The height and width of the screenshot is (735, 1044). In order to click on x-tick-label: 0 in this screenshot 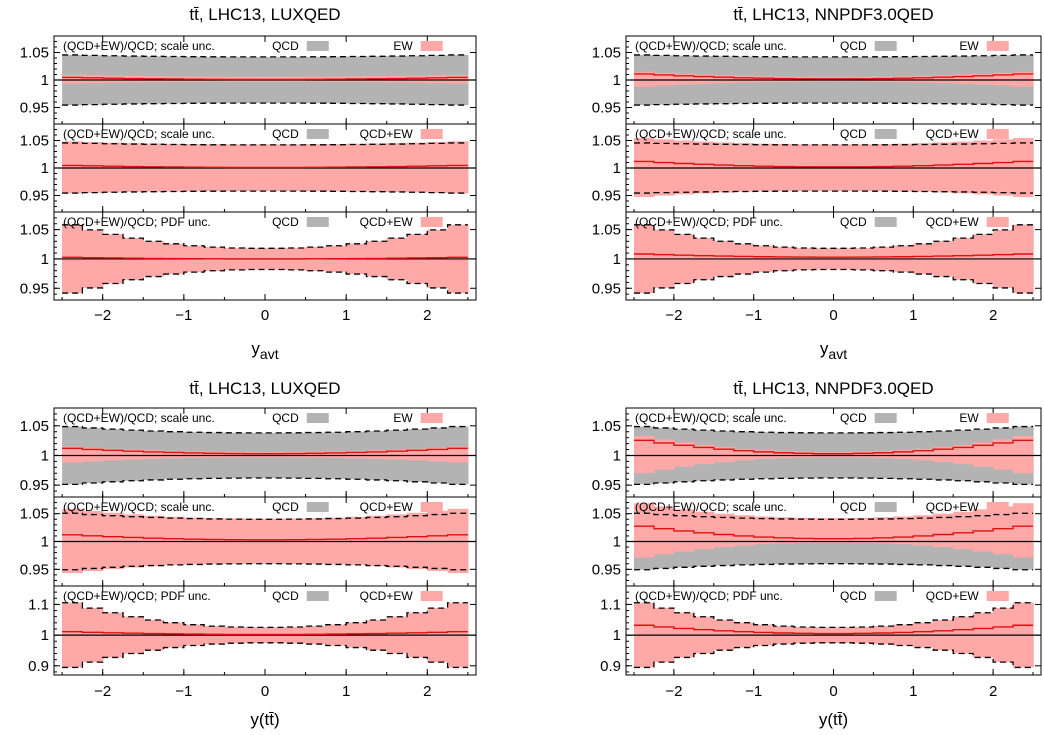, I will do `click(833, 315)`.